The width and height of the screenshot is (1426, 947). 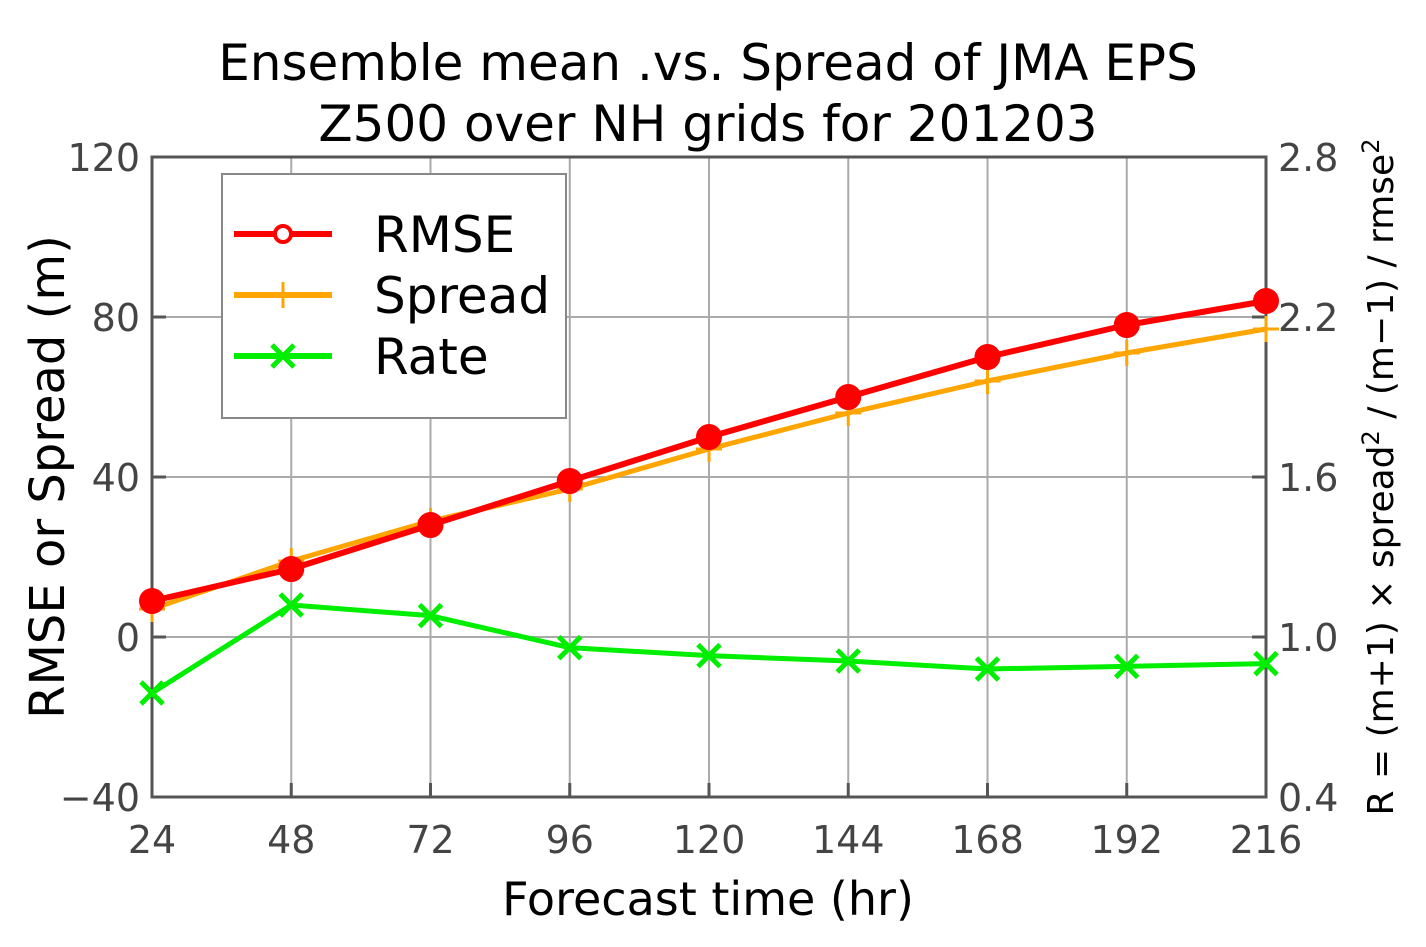 I want to click on x-tick-label: 96, so click(x=570, y=840).